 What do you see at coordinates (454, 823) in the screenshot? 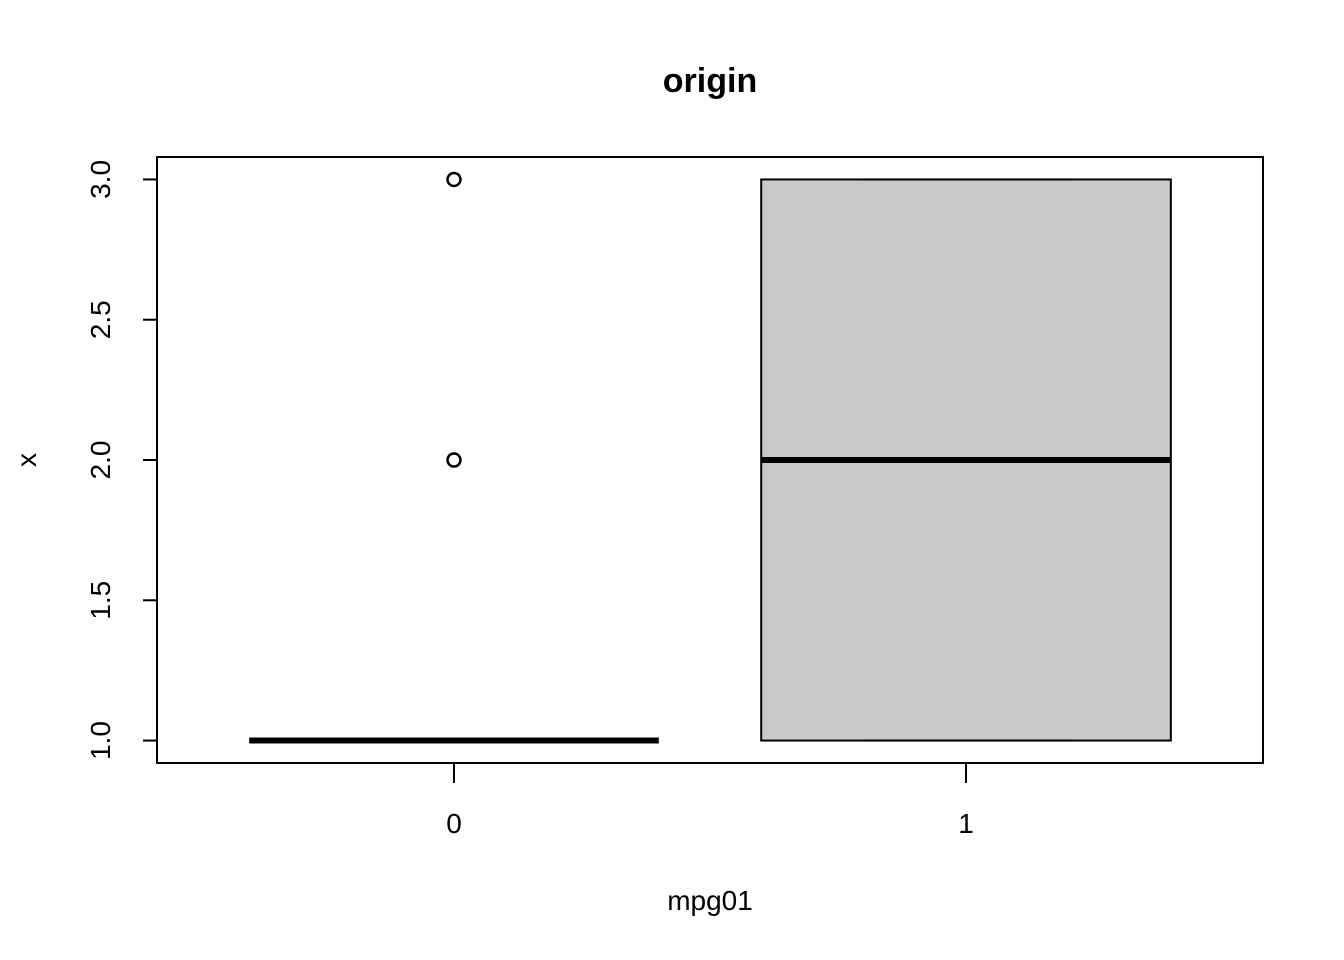
I see `x-tick-label: 0` at bounding box center [454, 823].